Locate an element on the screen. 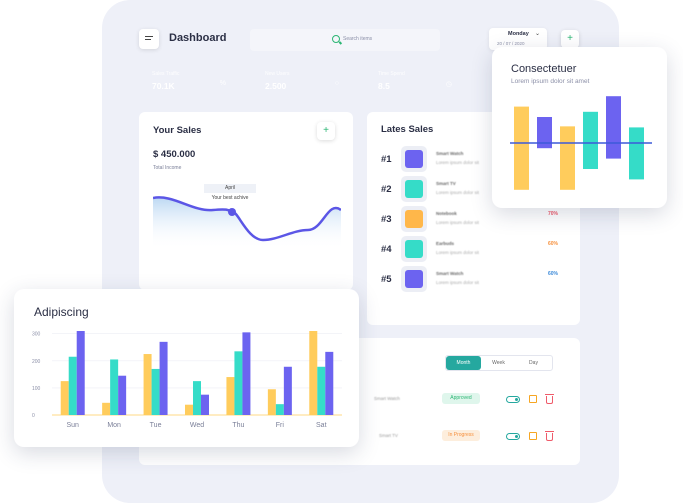 The image size is (683, 503). rank-label: #3 is located at coordinates (386, 219).